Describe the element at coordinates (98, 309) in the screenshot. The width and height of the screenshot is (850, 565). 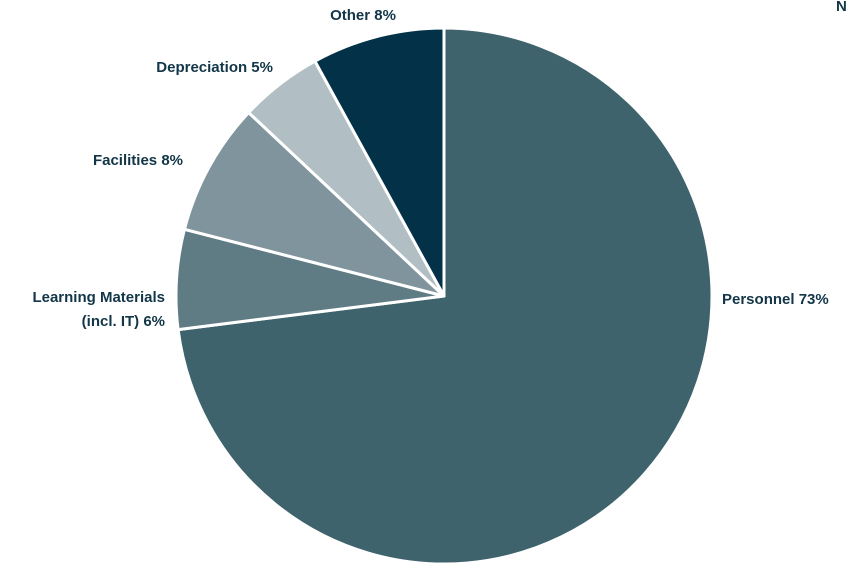
I see `slice-label: Learning Materials (incl. IT) 6%` at that location.